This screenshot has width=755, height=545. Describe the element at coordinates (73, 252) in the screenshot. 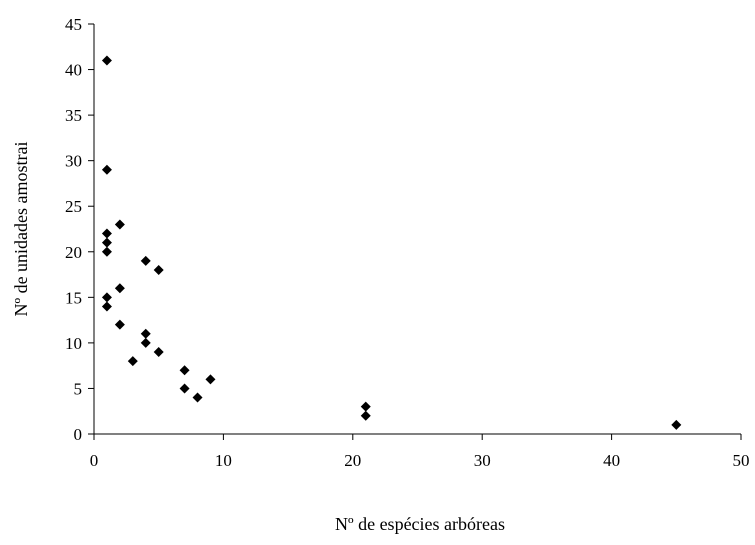

I see `y-tick-label: 20` at that location.